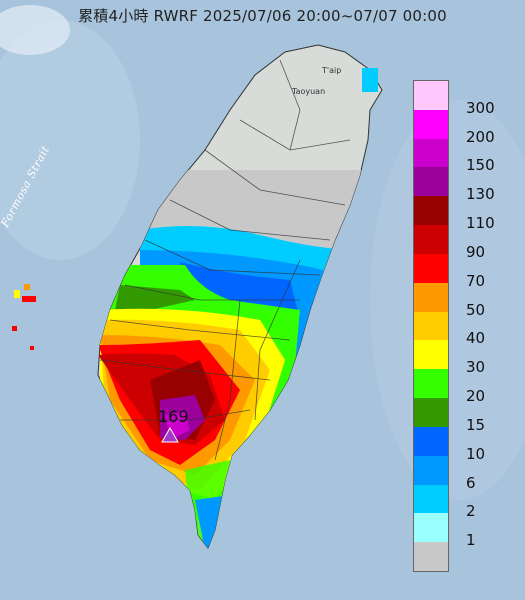 The width and height of the screenshot is (525, 600). Describe the element at coordinates (476, 251) in the screenshot. I see `legend-label: 90` at that location.